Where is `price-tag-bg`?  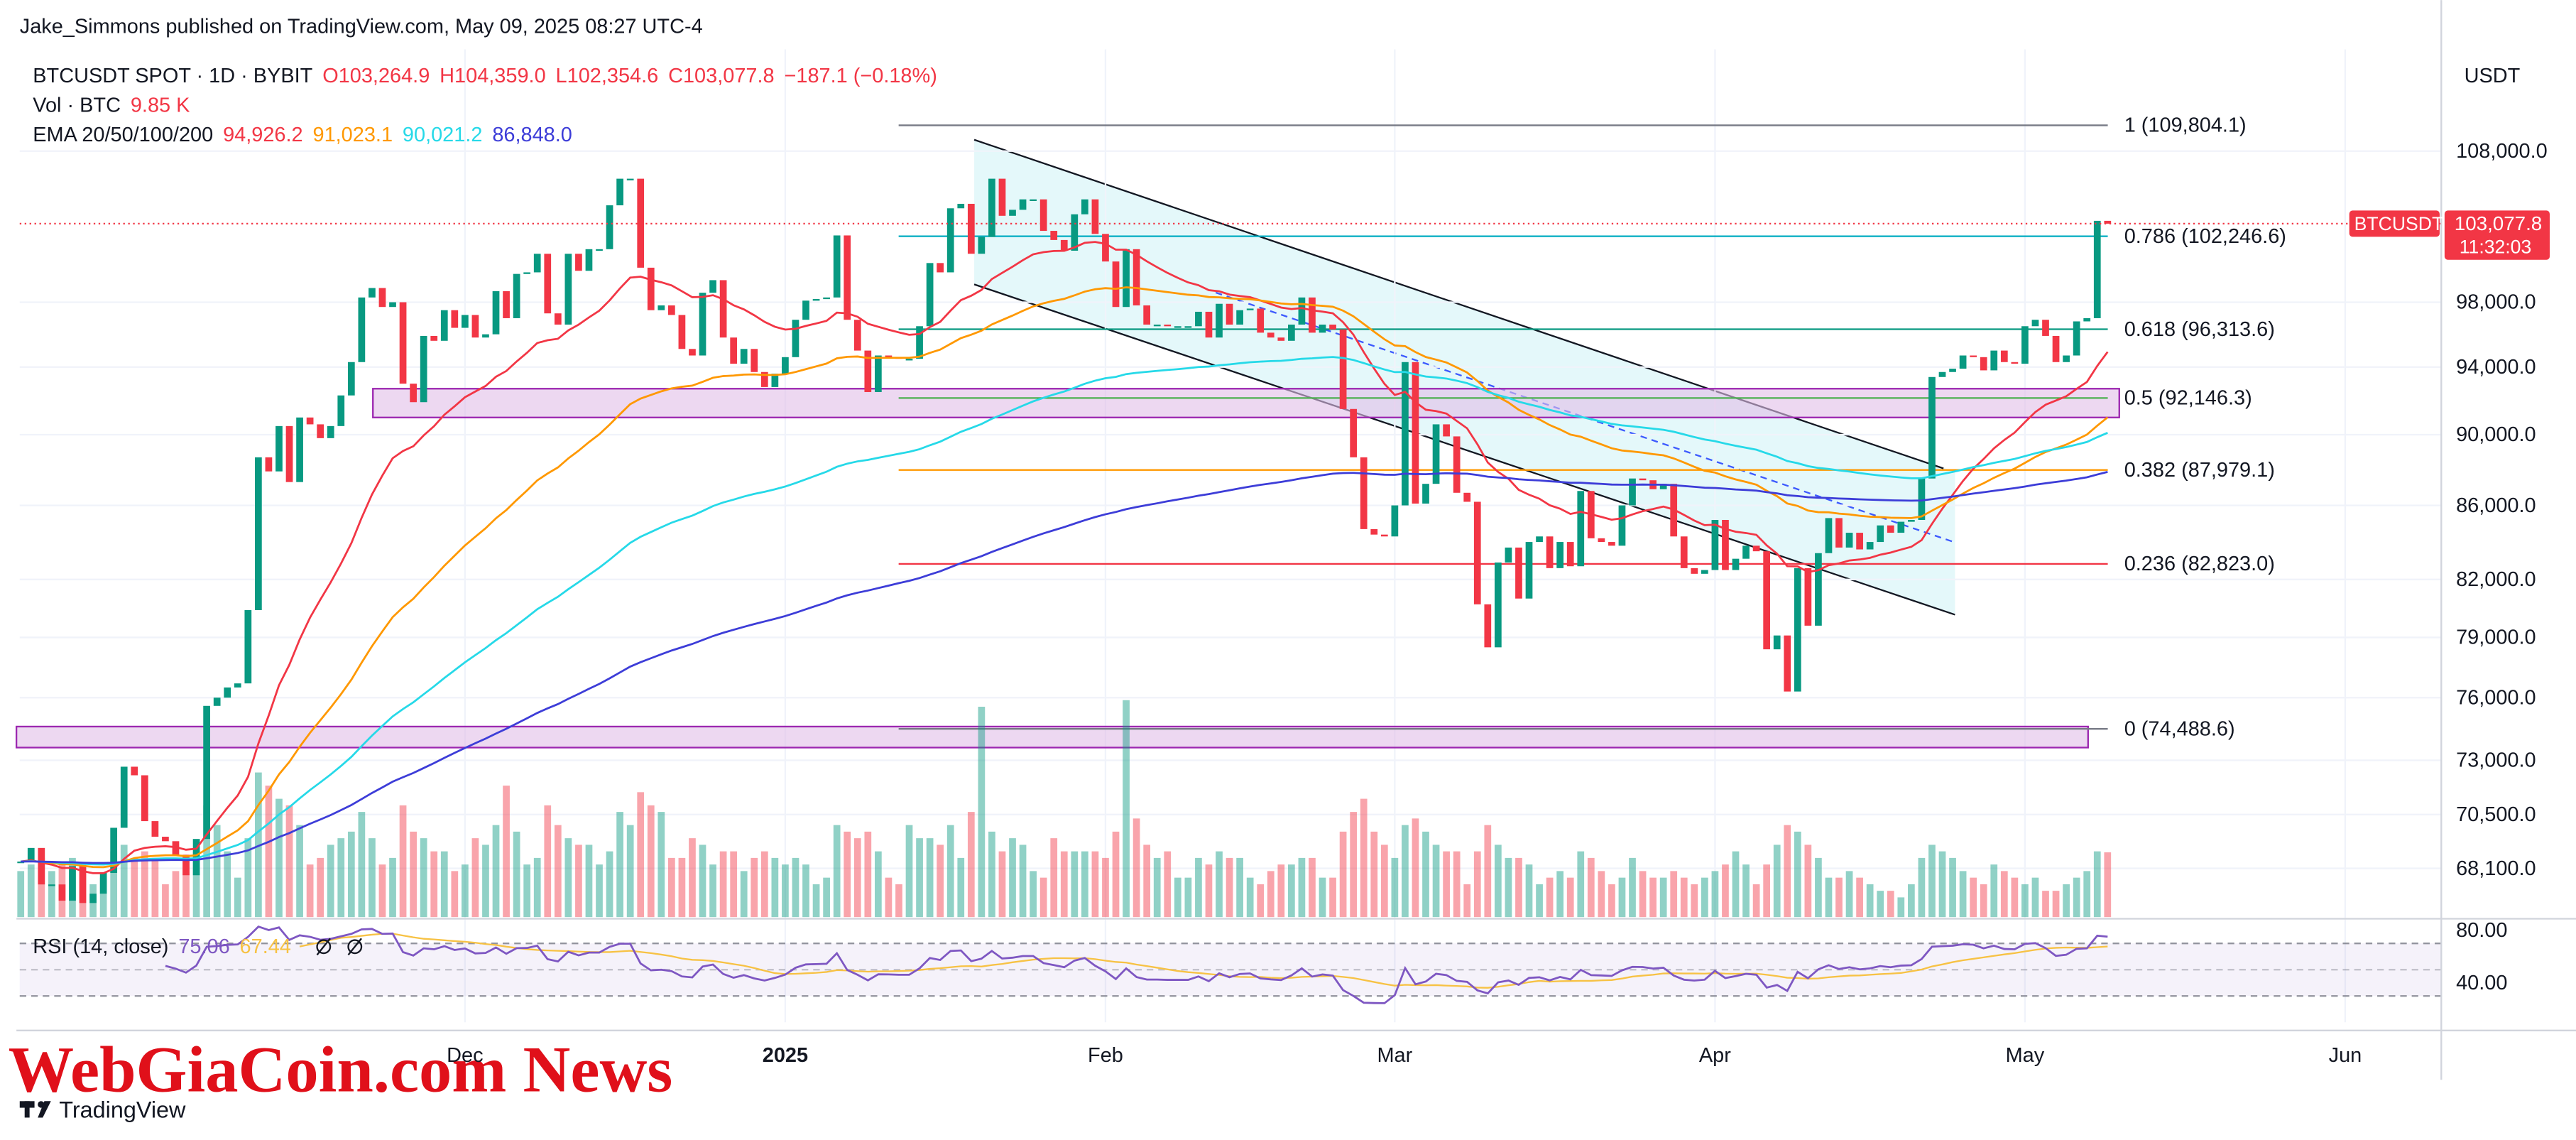
price-tag-bg is located at coordinates (2497, 235).